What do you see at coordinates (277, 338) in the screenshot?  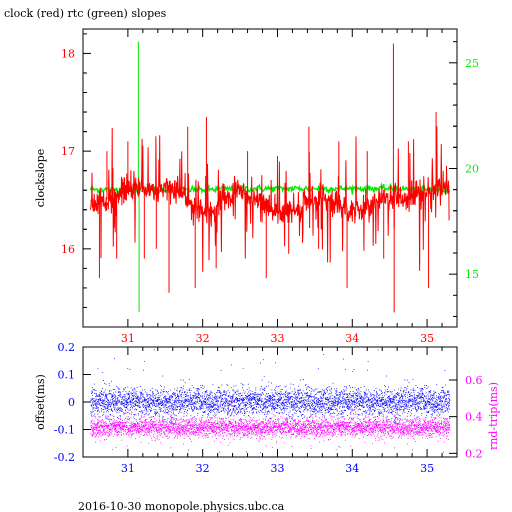 I see `slopes-x-tick-label: 33` at bounding box center [277, 338].